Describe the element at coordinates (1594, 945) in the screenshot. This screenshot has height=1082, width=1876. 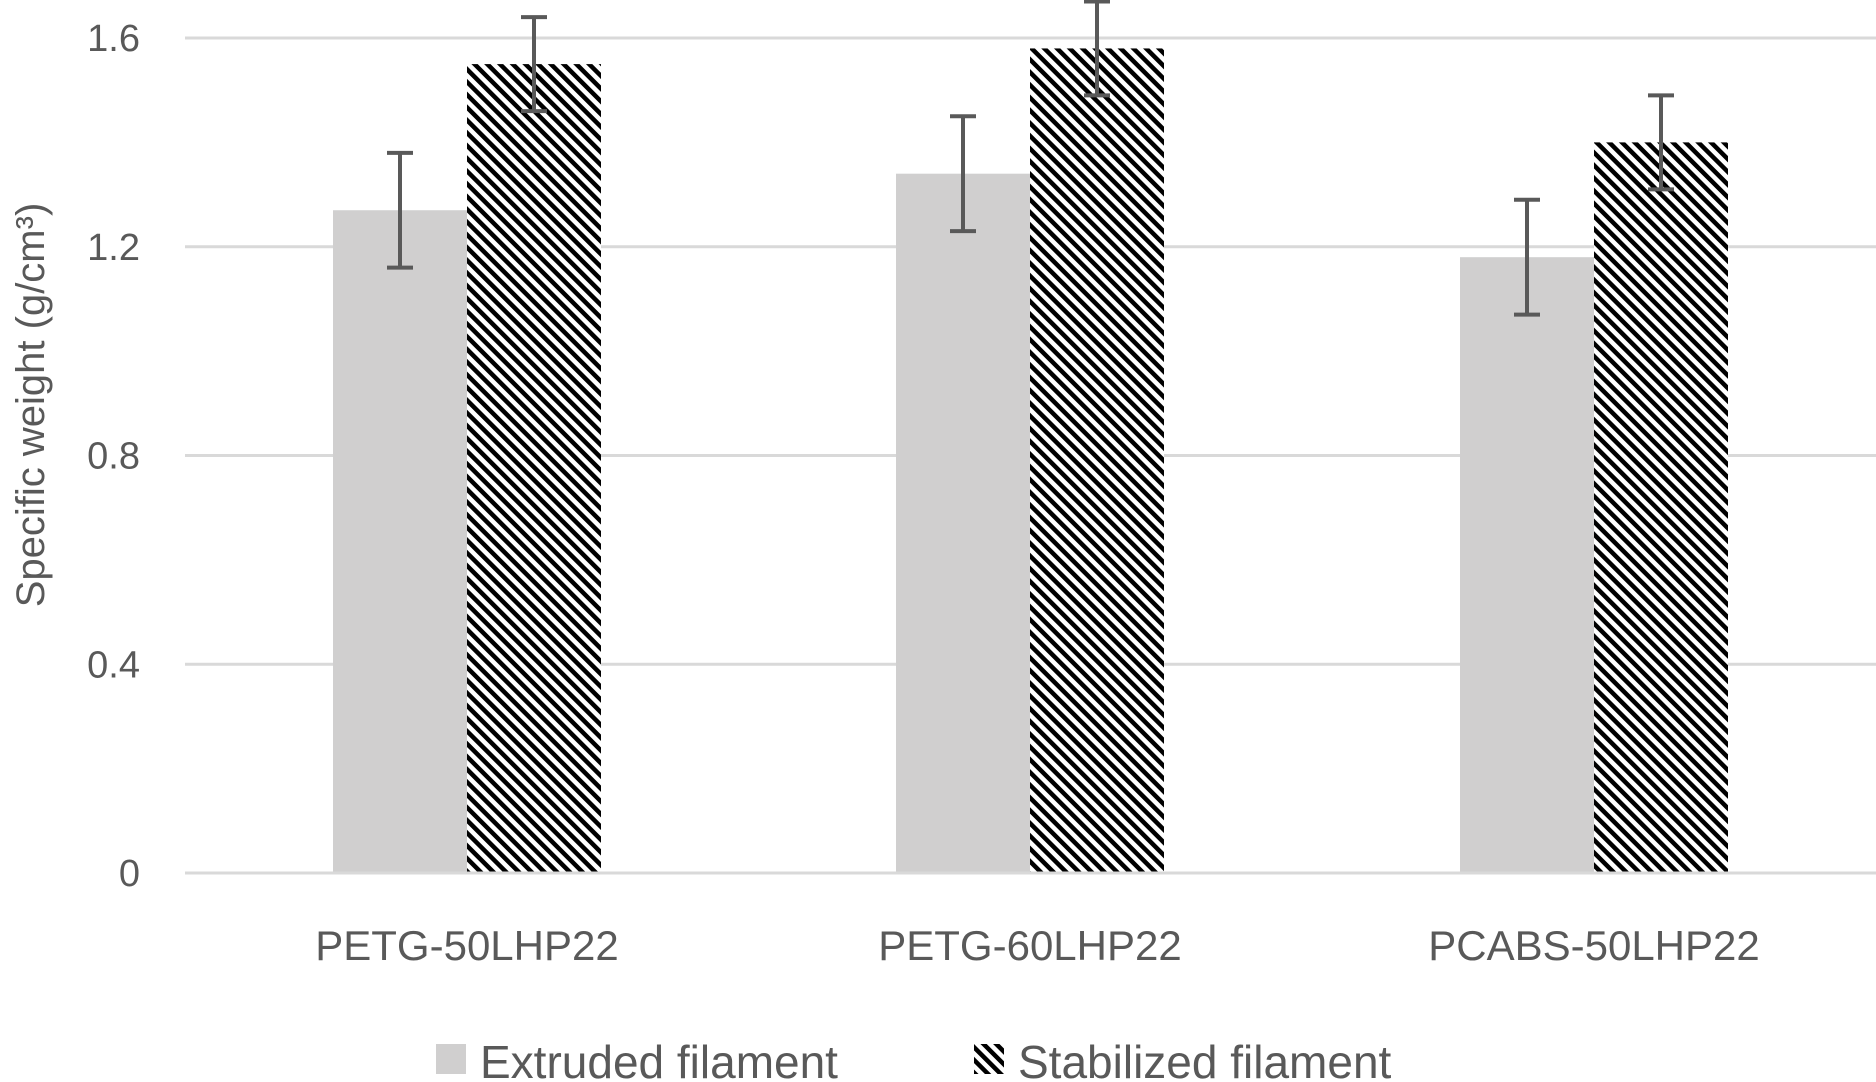
I see `x-category-label: PCABS-50LHP22` at that location.